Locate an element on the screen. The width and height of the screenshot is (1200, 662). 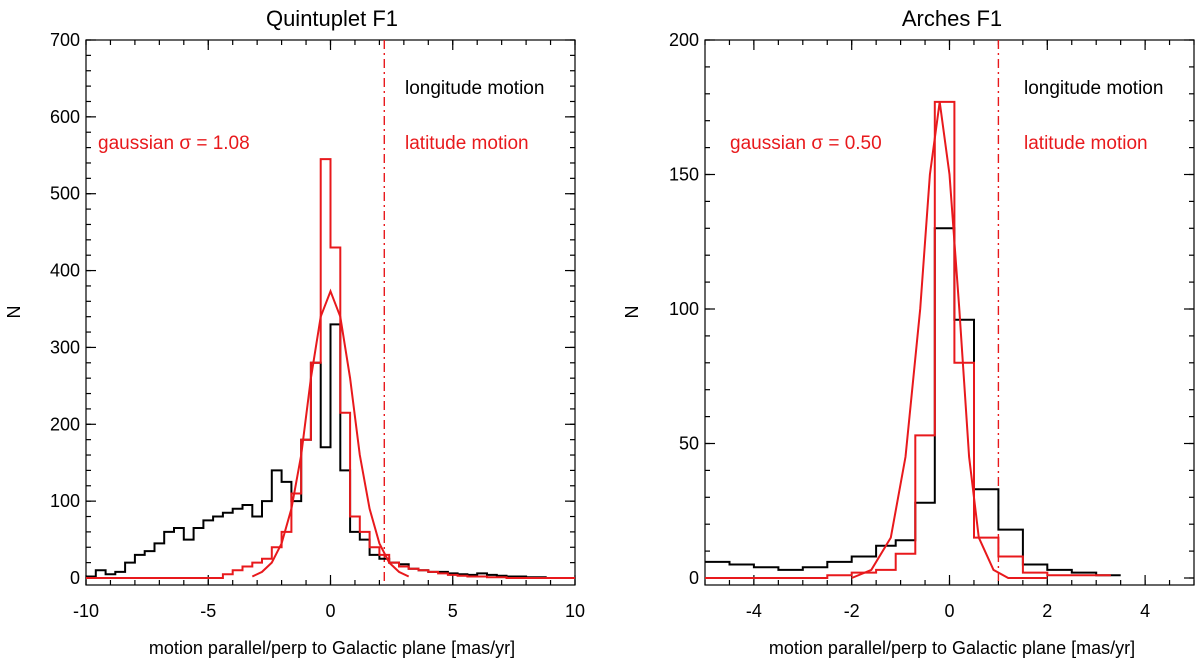
x-tick-label: 10 is located at coordinates (575, 611).